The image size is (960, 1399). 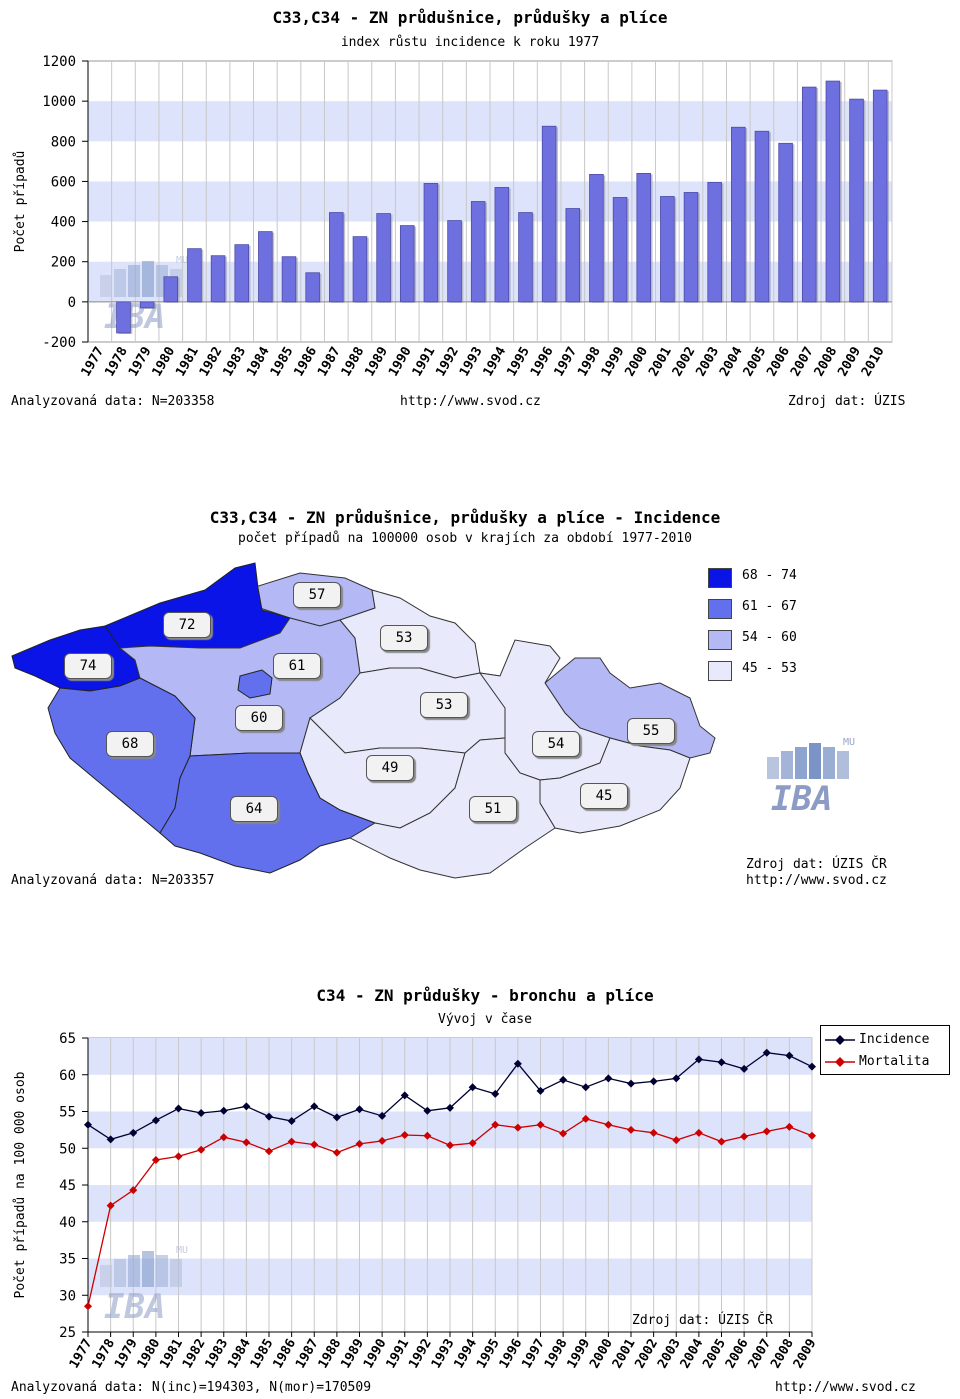 I want to click on x-tick-label: 1999, so click(x=579, y=1354).